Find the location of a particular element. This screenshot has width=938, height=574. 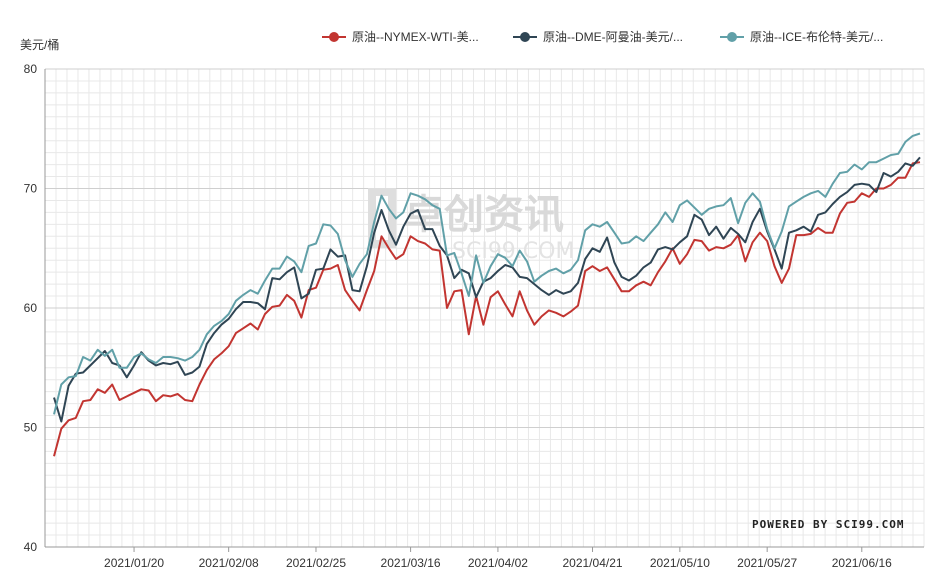

y-axis: 40 50 60 70 80 is located at coordinates (35, 308).